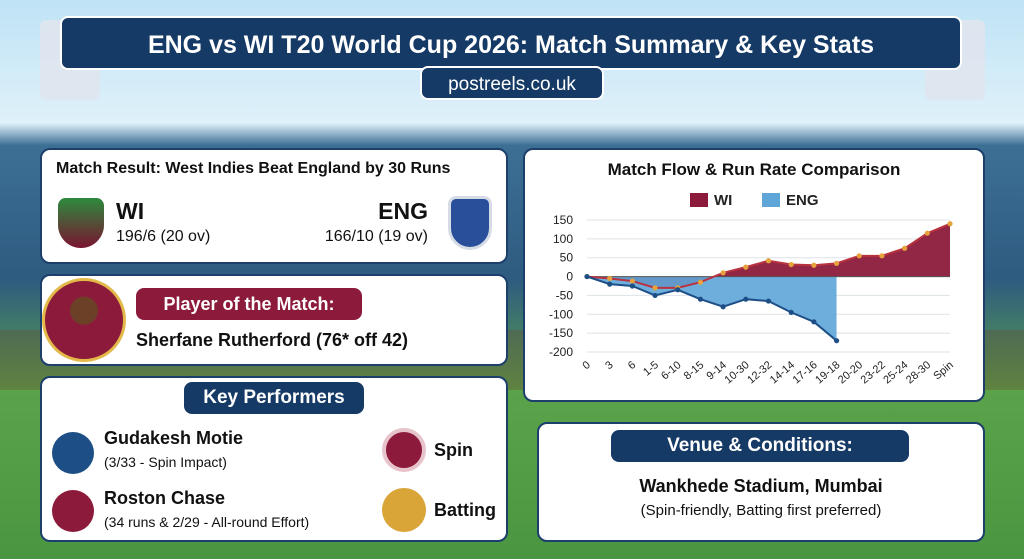 Image resolution: width=1024 pixels, height=559 pixels. I want to click on tag: Spin, so click(453, 450).